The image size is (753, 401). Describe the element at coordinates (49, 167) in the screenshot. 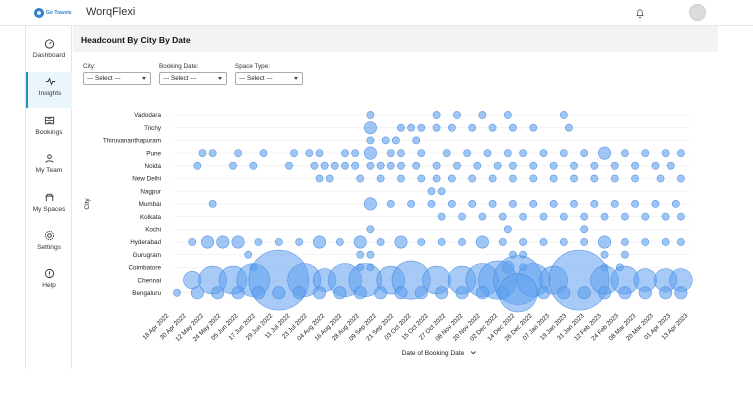

I see `sidebar-item-my-team: My Team` at that location.